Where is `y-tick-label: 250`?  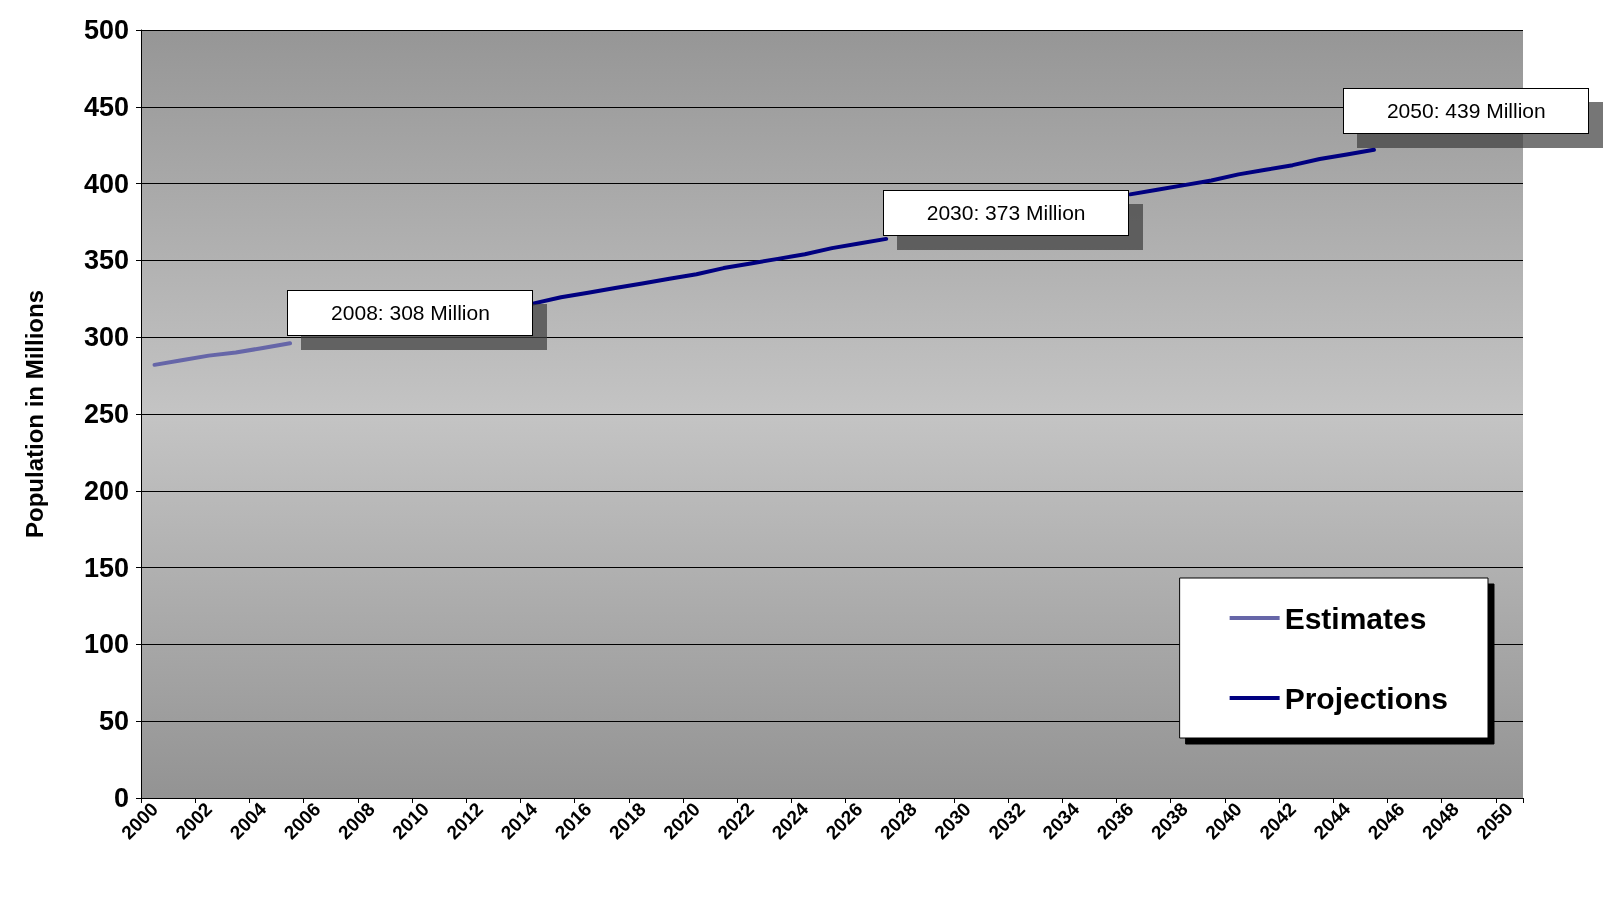 y-tick-label: 250 is located at coordinates (106, 414).